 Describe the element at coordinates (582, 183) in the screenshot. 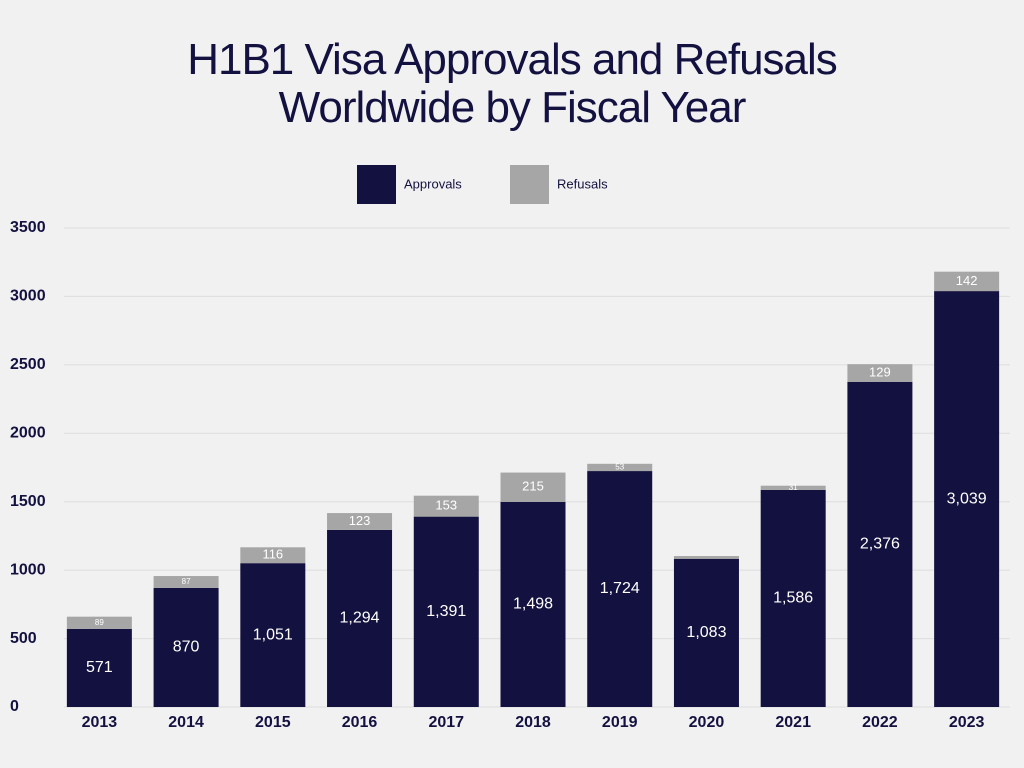

I see `legend-label: Refusals` at that location.